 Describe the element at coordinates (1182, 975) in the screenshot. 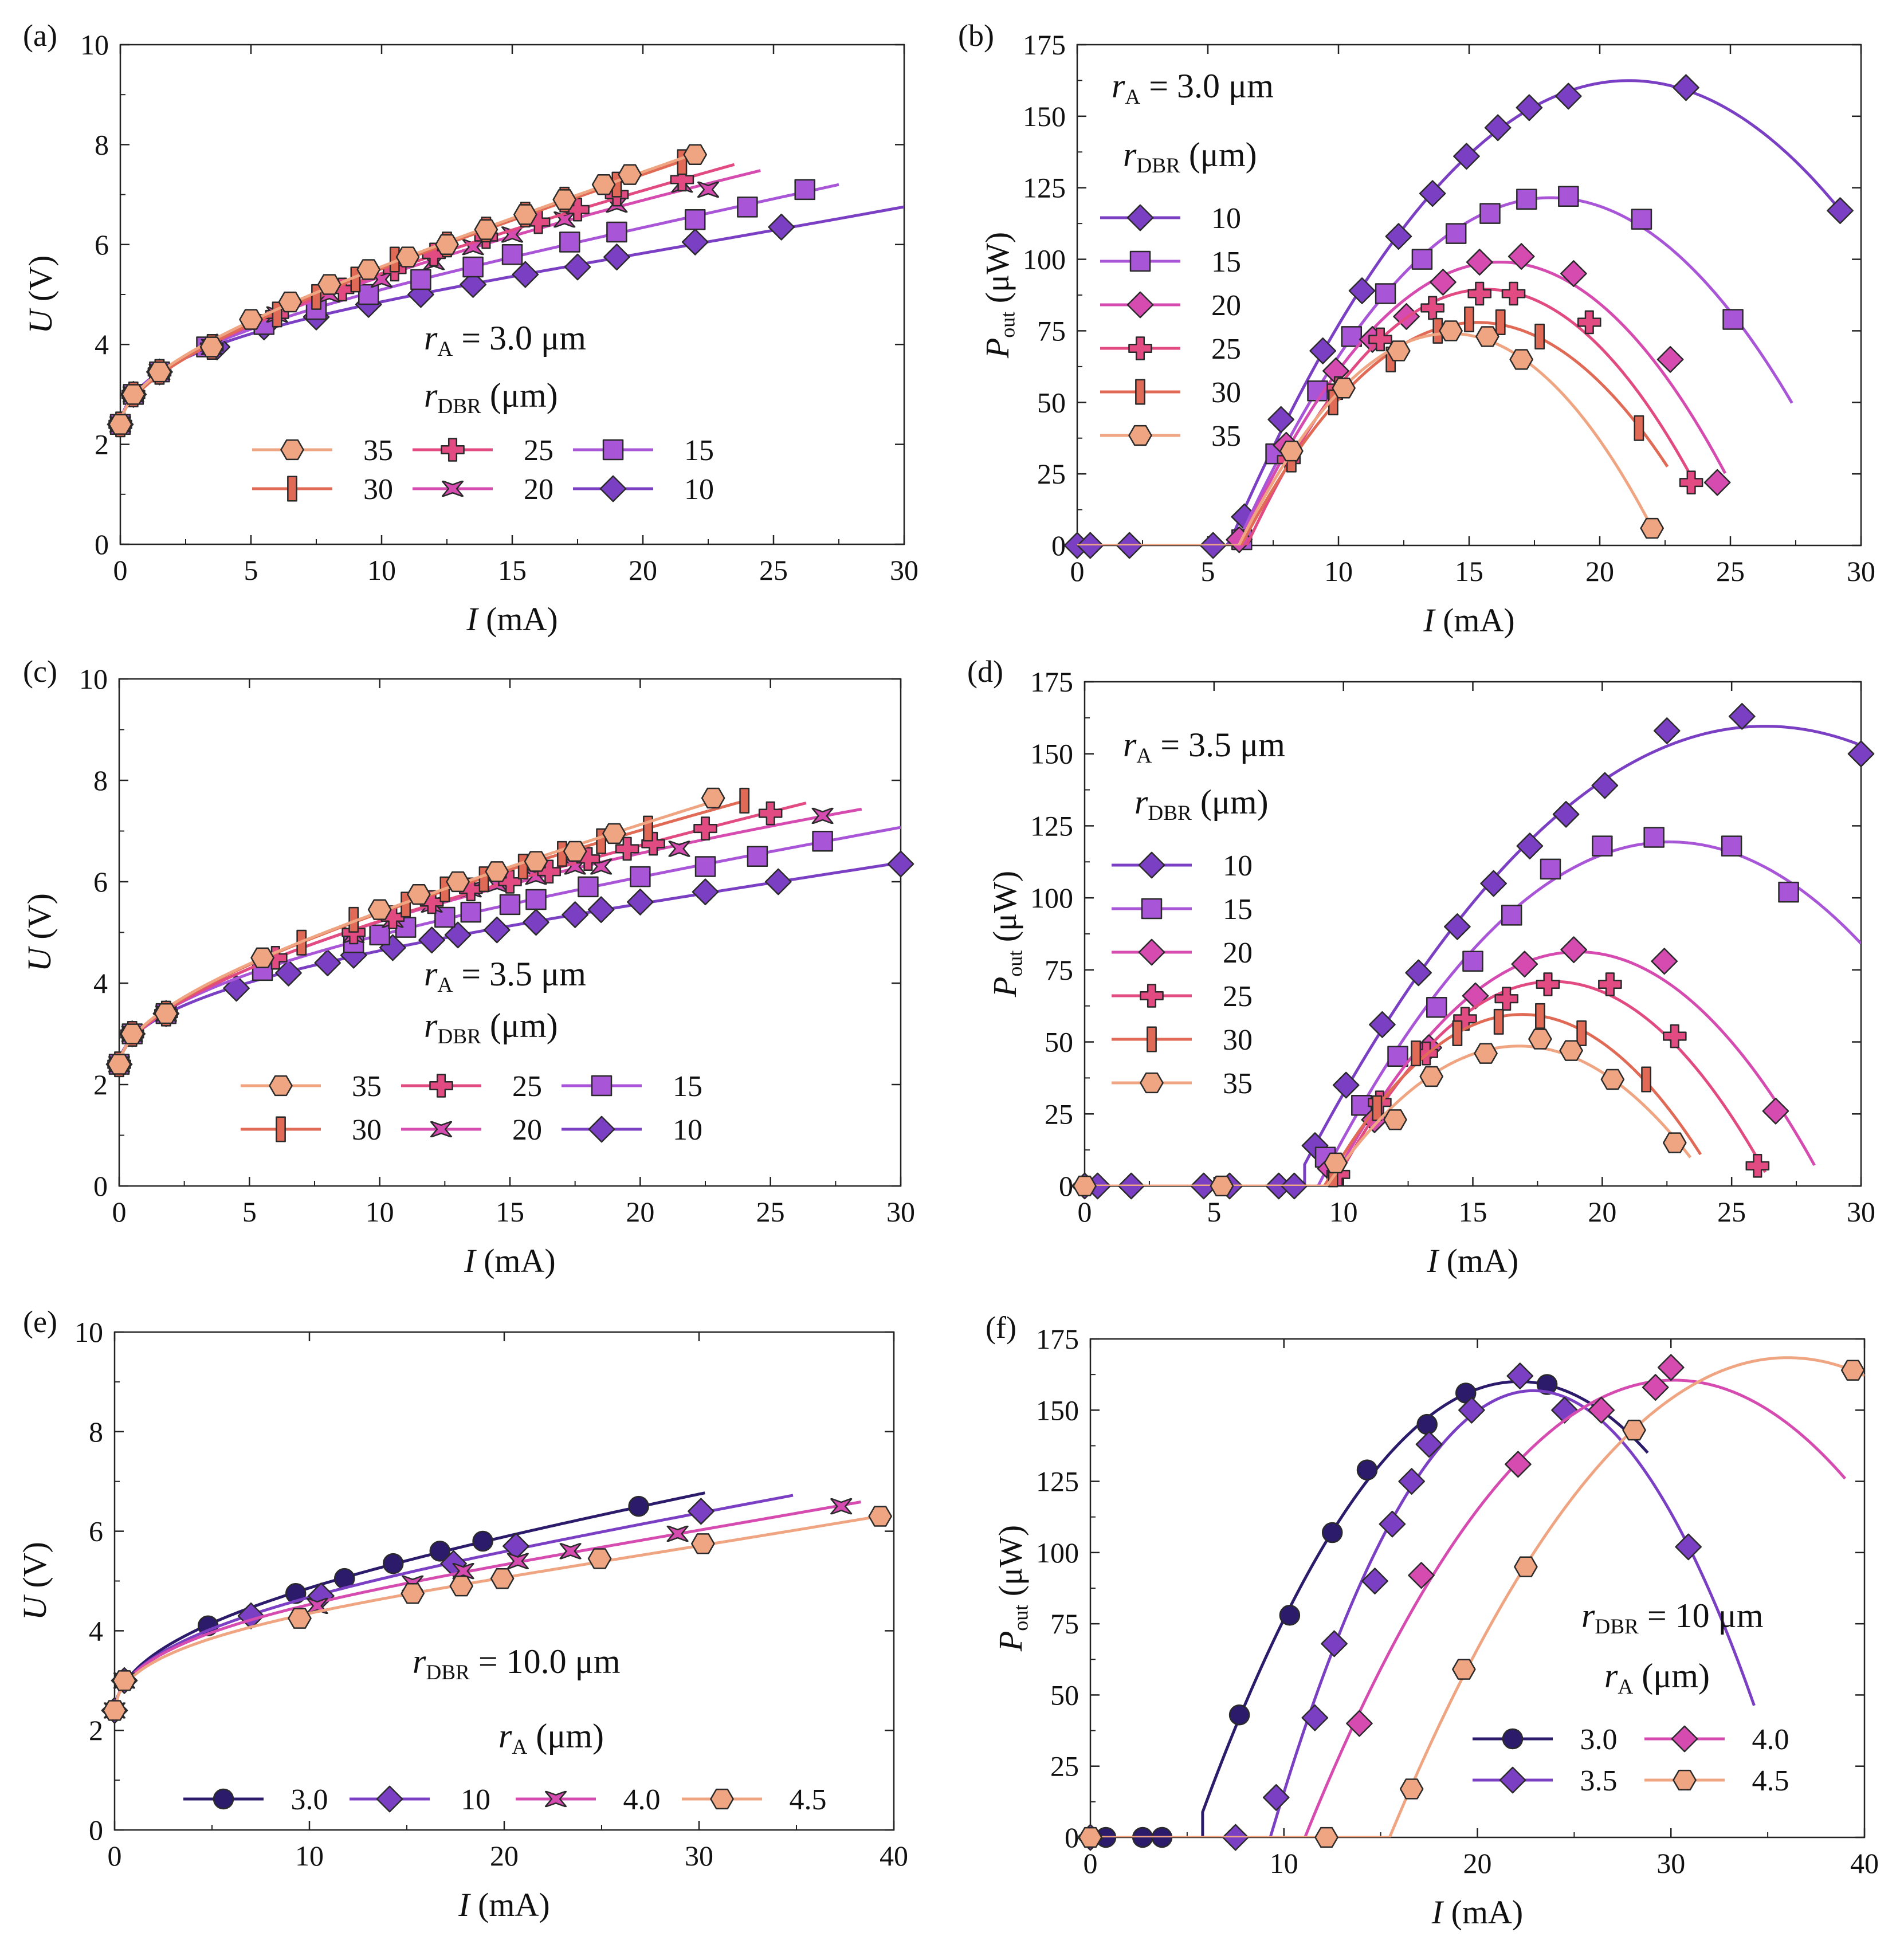

I see `legend: 10 15 20 25 30 35` at that location.